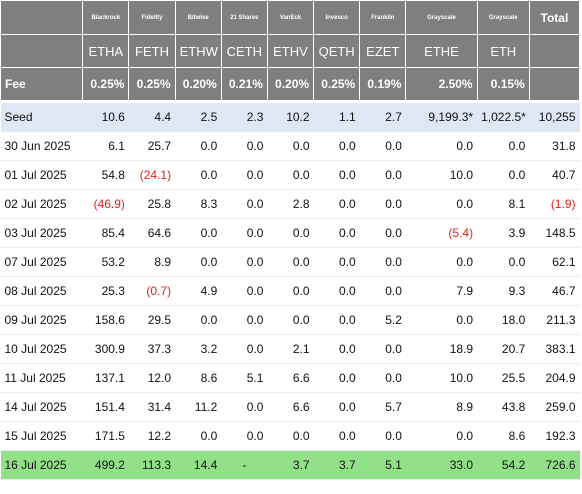  I want to click on flow-cell: 12.0, so click(152, 378).